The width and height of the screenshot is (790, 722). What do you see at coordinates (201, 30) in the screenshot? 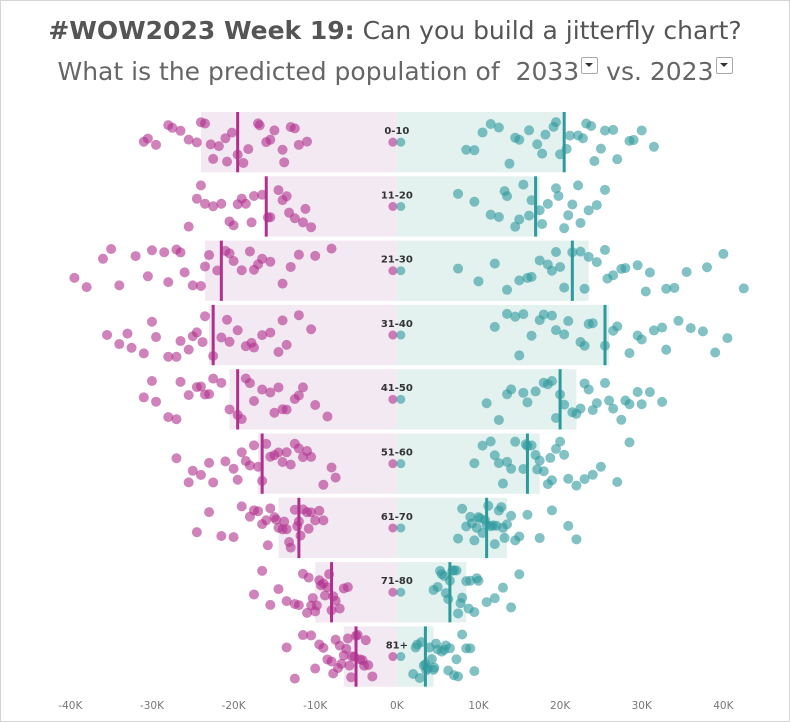
I see `title-bold: #WOW2023 Week 19:` at bounding box center [201, 30].